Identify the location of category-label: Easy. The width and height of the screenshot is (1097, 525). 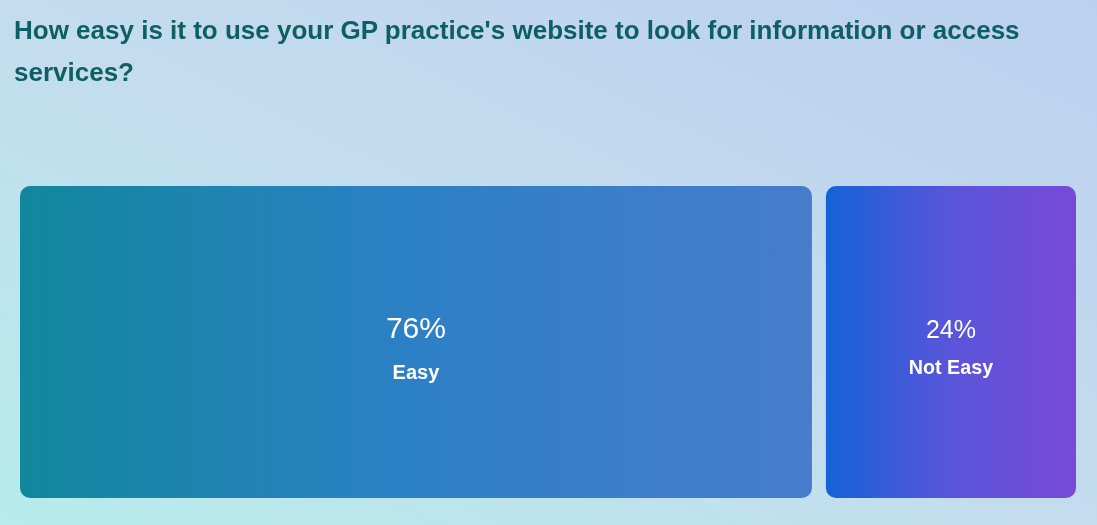
(416, 372).